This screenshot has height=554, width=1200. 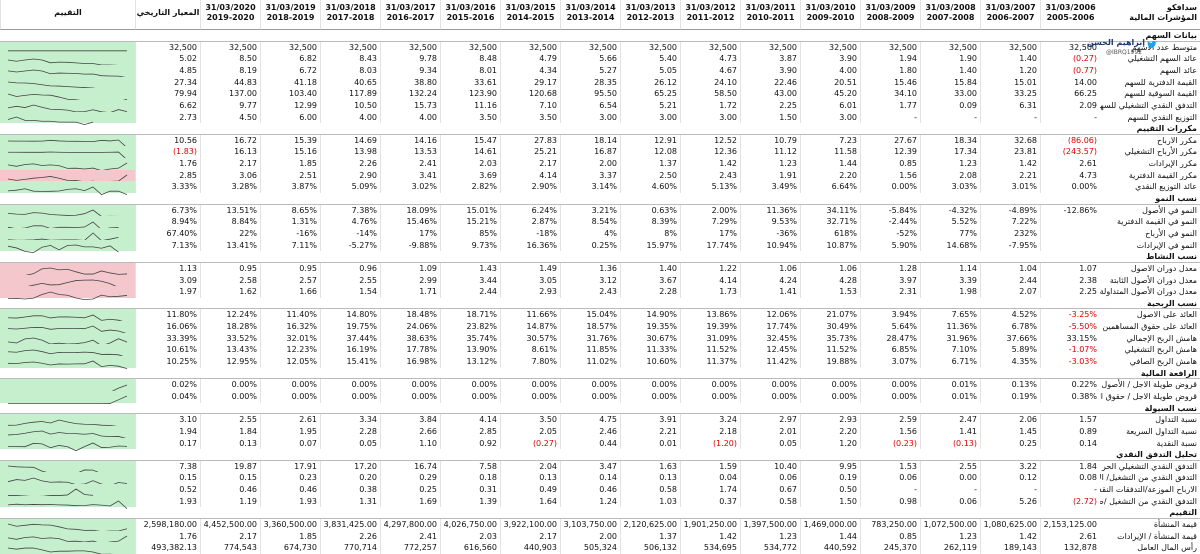 I want to click on value-cell: 5.90%, so click(x=890, y=245).